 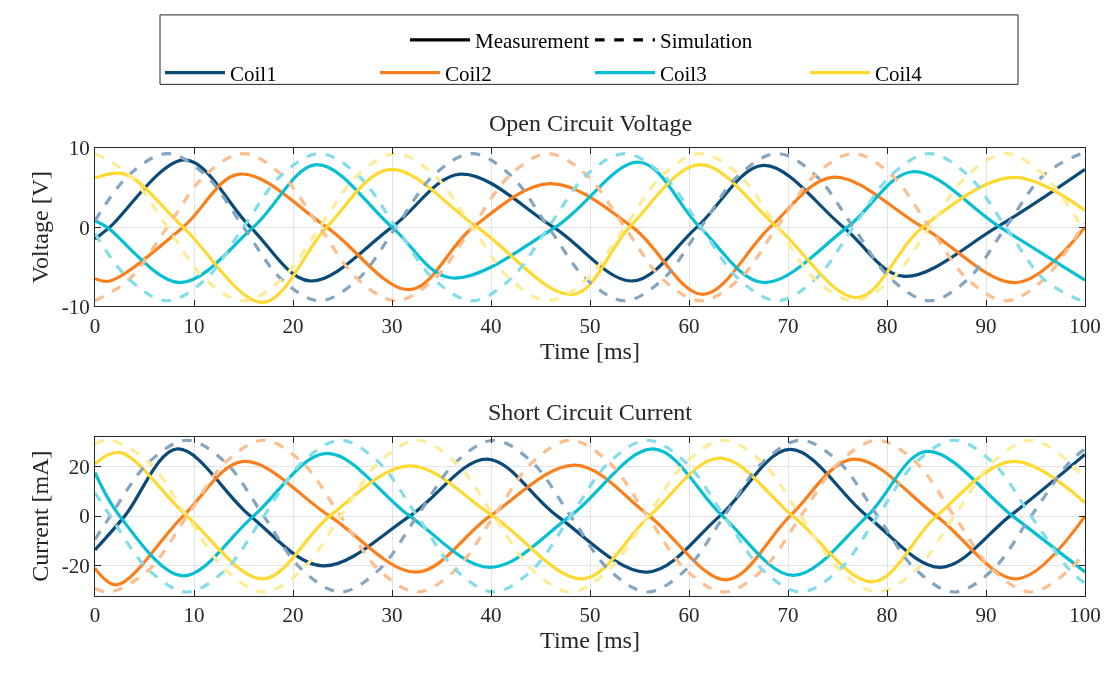 I want to click on chart-title: Open Circuit Voltage, so click(x=591, y=123).